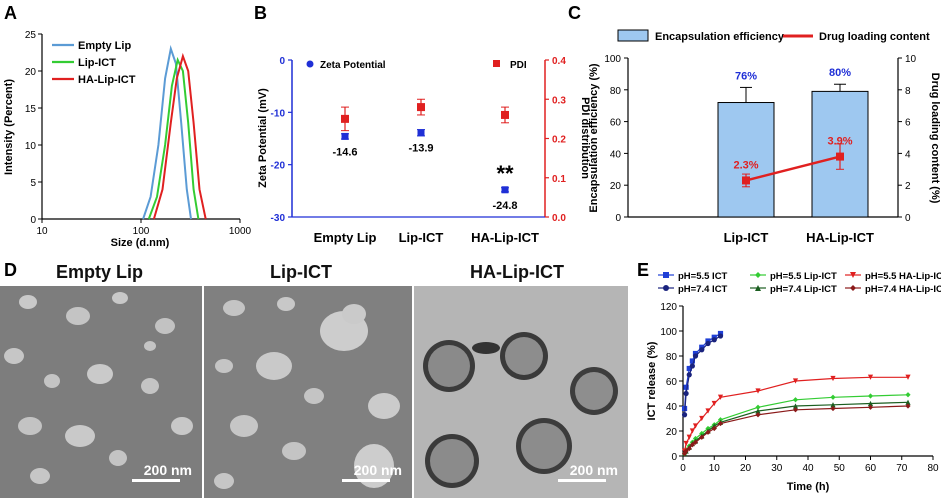 The image size is (941, 498). Describe the element at coordinates (746, 468) in the screenshot. I see `chart-e-x-tick-label: 20` at that location.